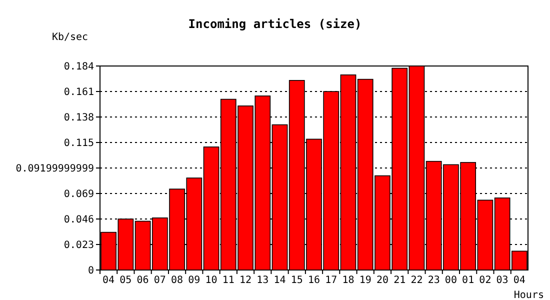 The height and width of the screenshot is (300, 550). What do you see at coordinates (126, 280) in the screenshot?
I see `x-tick-label: 05` at bounding box center [126, 280].